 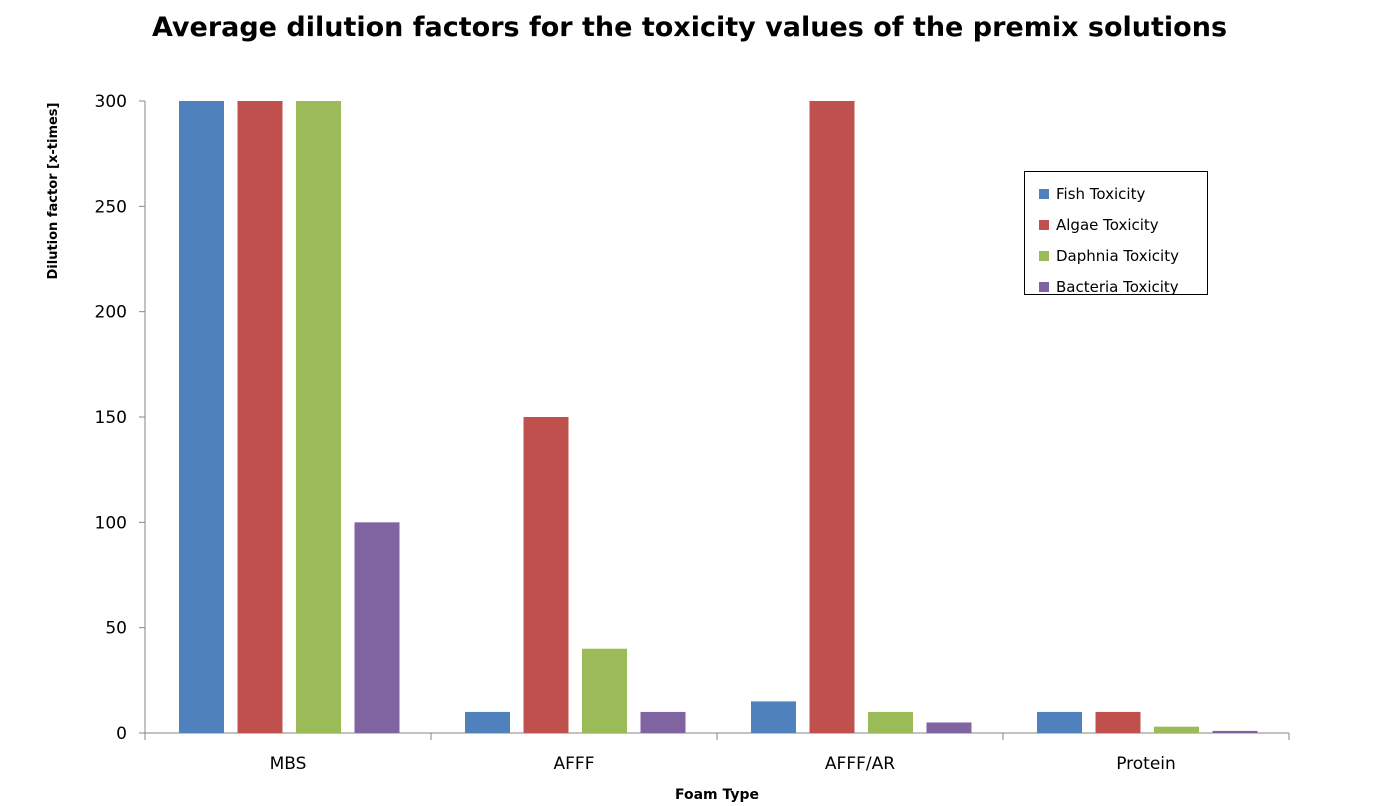 What do you see at coordinates (860, 764) in the screenshot?
I see `x-tick-label: AFFF/AR` at bounding box center [860, 764].